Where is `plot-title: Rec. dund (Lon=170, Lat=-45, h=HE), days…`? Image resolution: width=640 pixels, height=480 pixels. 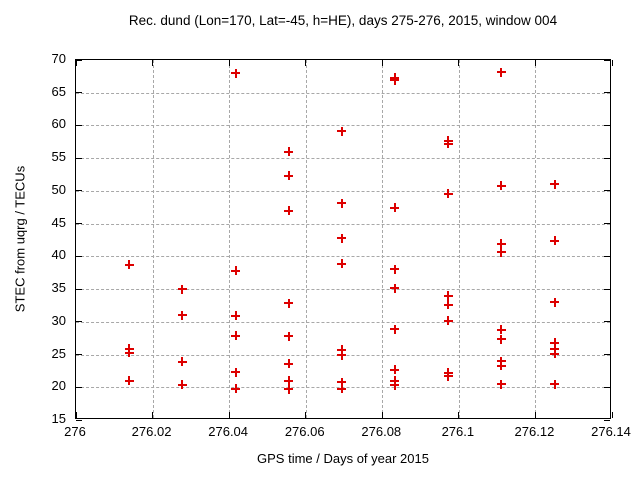 plot-title: Rec. dund (Lon=170, Lat=-45, h=HE), days… is located at coordinates (343, 20).